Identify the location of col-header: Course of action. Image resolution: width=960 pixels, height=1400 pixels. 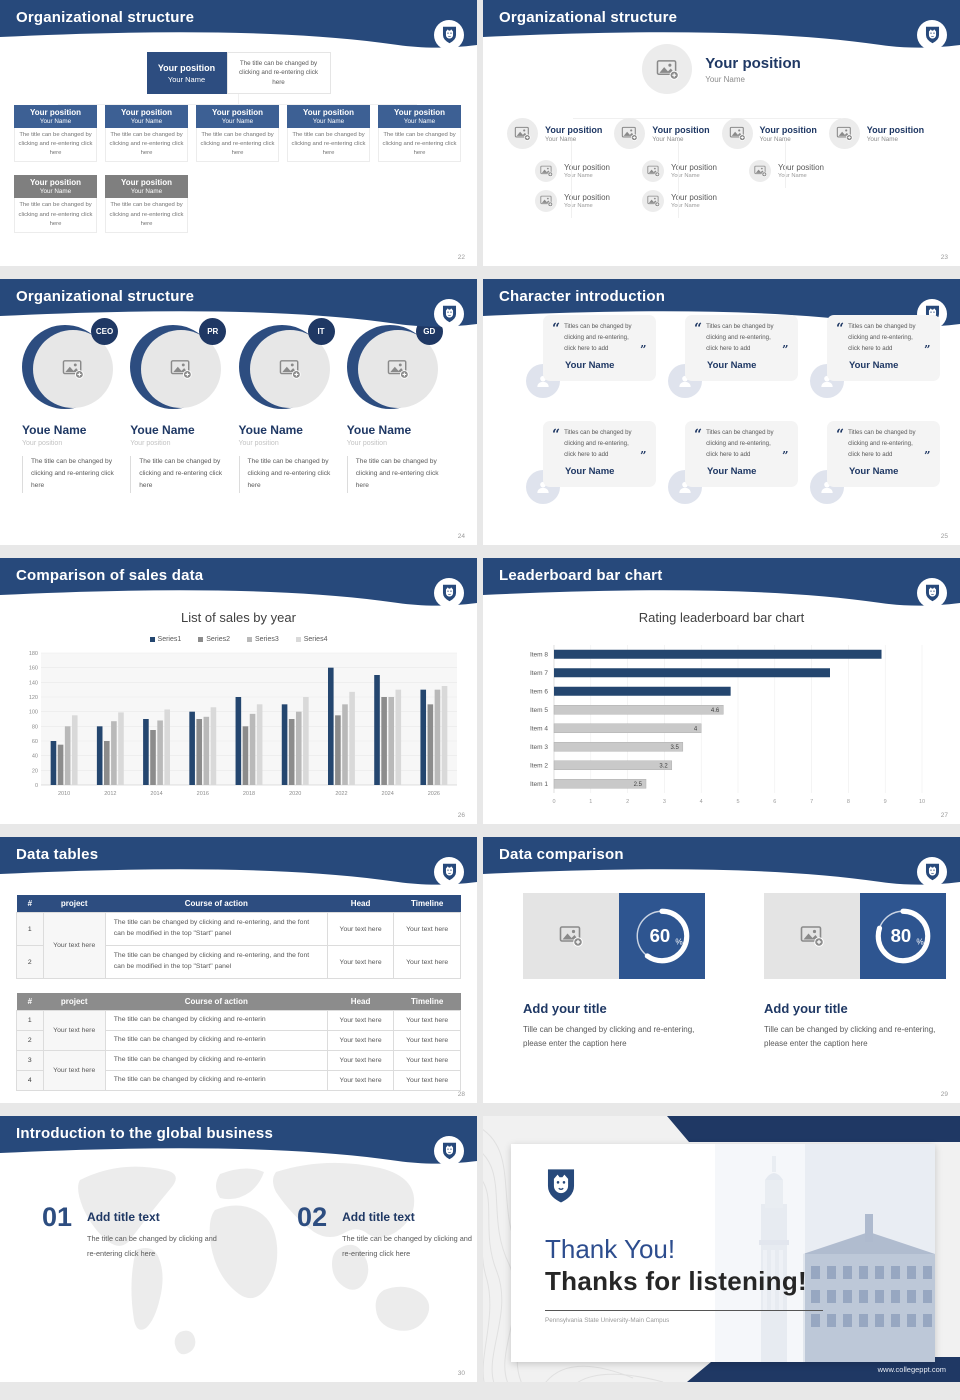
(216, 1002).